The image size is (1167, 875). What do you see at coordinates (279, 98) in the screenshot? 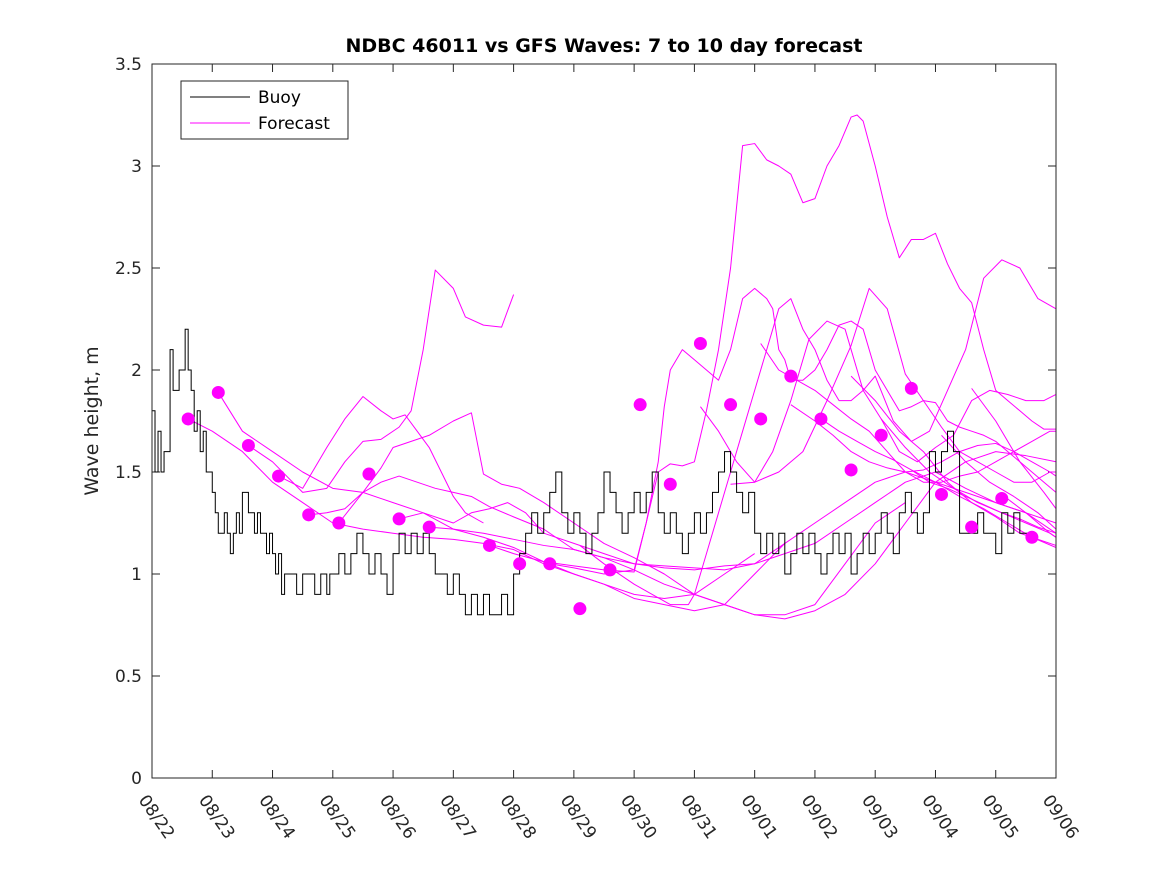
I see `legend-buoy-label: Buoy` at bounding box center [279, 98].